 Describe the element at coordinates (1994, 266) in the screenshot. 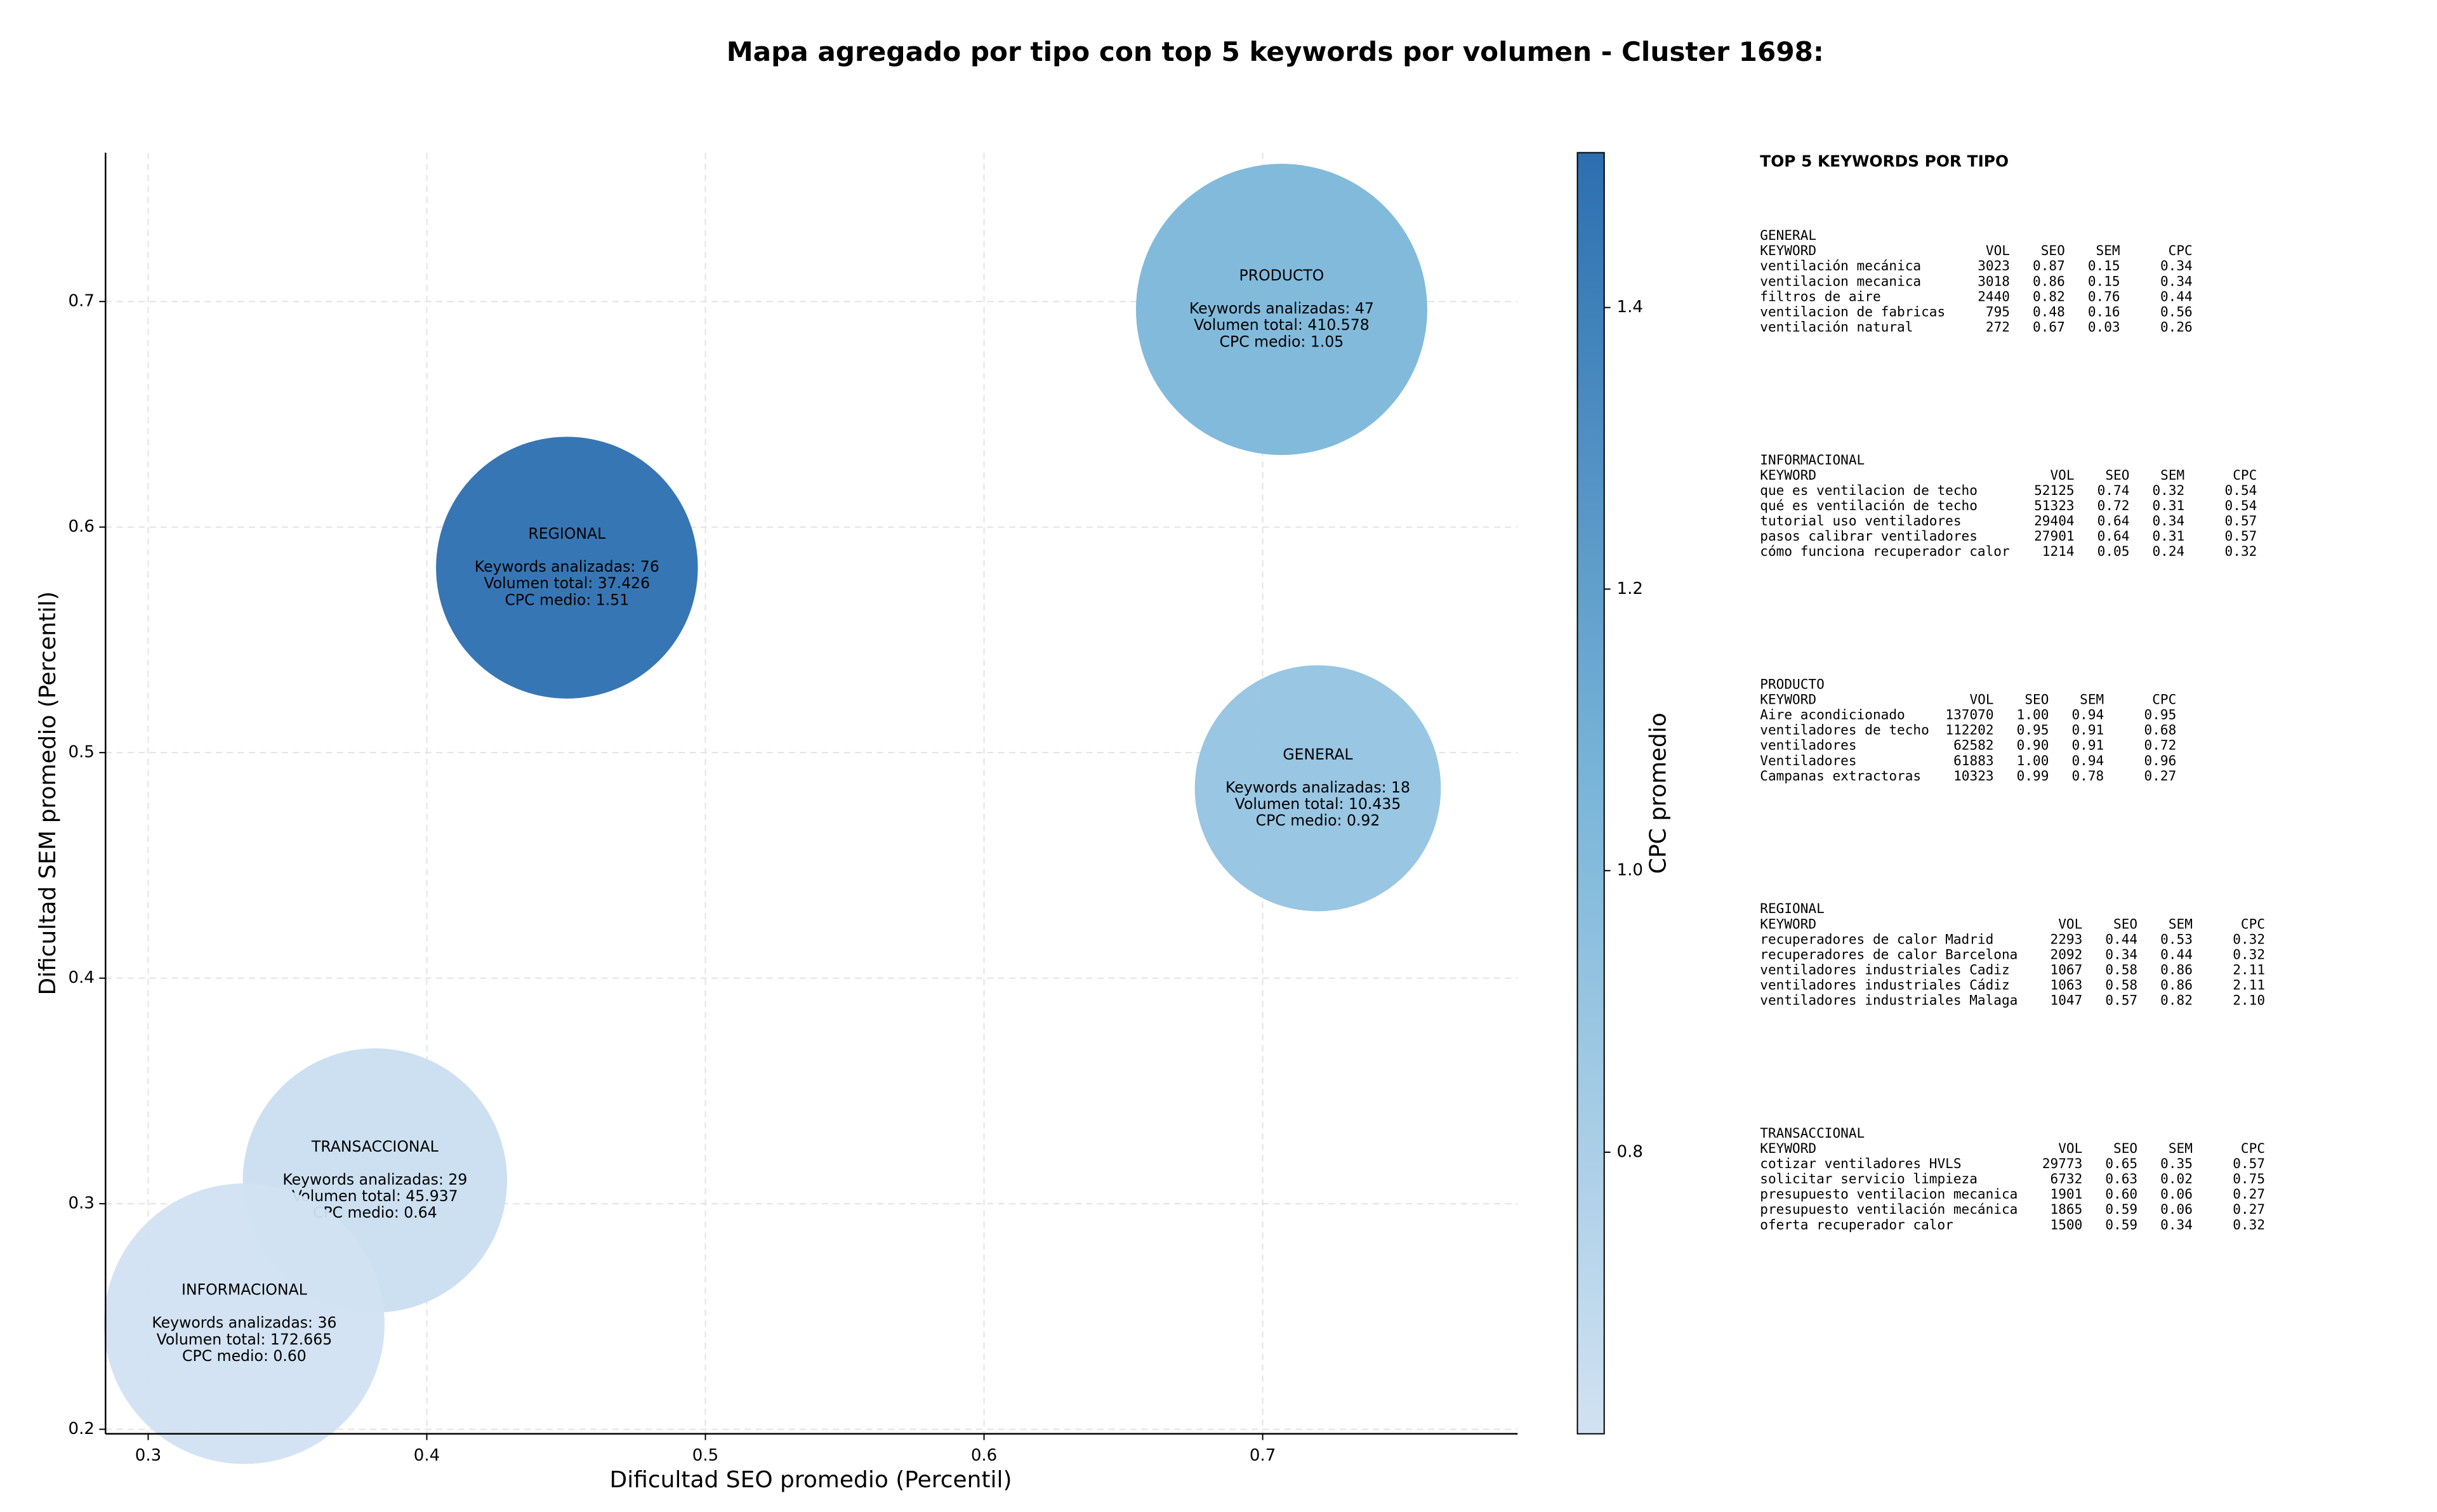

I see `table-cell: 3023` at that location.